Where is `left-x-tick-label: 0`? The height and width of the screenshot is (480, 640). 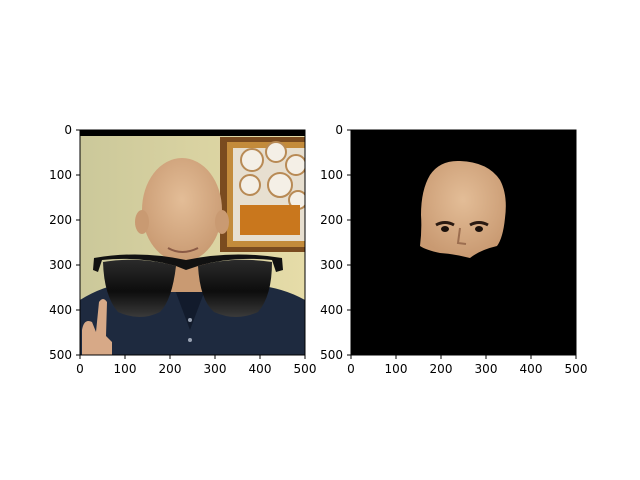 left-x-tick-label: 0 is located at coordinates (80, 369).